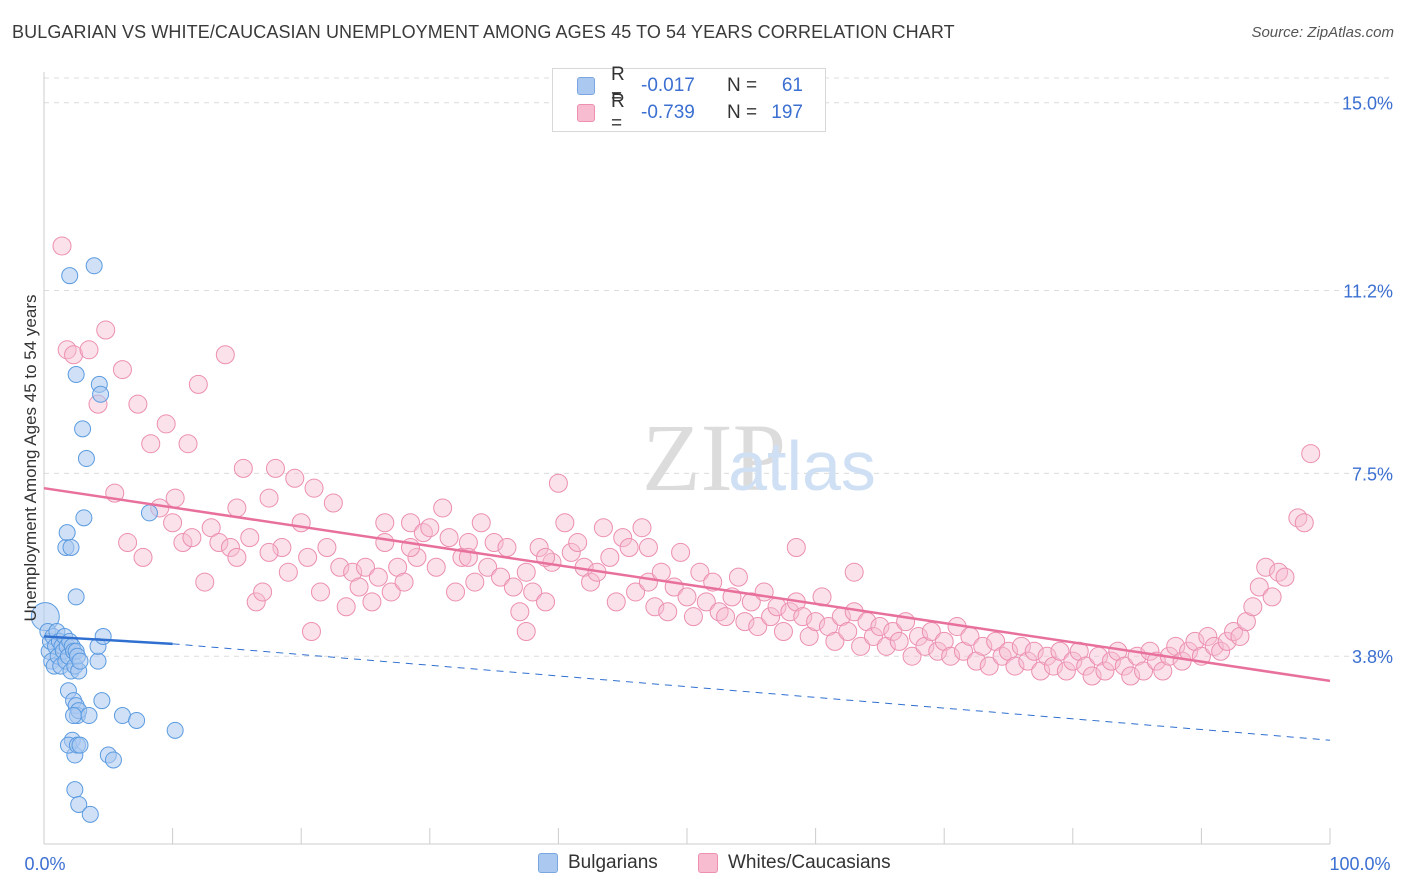 Image resolution: width=1406 pixels, height=892 pixels. Describe the element at coordinates (107, 540) in the screenshot. I see `bulgarians-points` at that location.